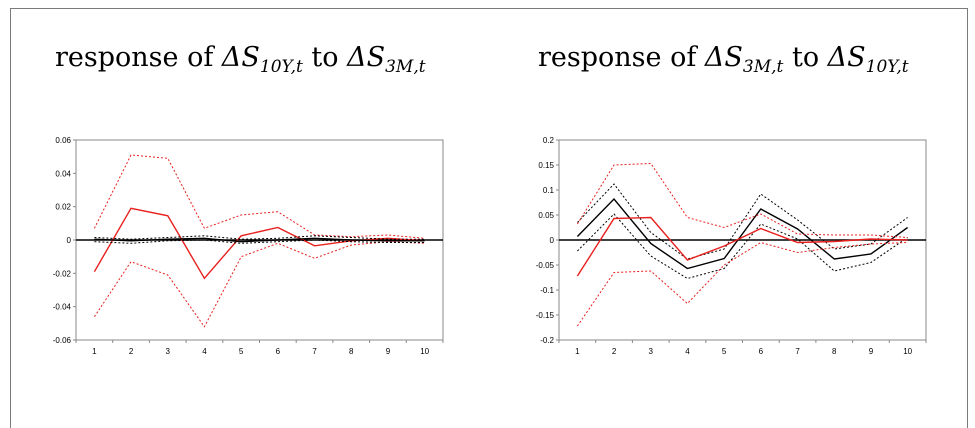 The height and width of the screenshot is (428, 975). Describe the element at coordinates (63, 207) in the screenshot. I see `y-tick-label: 0.02` at that location.